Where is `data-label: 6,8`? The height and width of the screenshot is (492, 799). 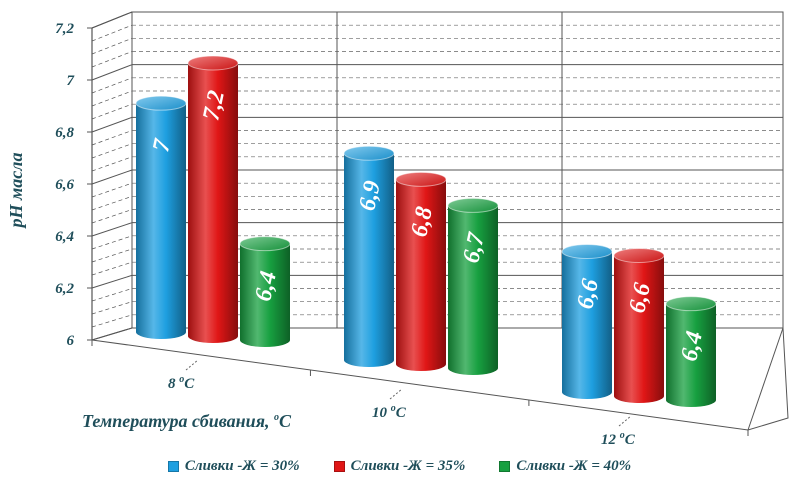
data-label: 6,8 is located at coordinates (422, 222).